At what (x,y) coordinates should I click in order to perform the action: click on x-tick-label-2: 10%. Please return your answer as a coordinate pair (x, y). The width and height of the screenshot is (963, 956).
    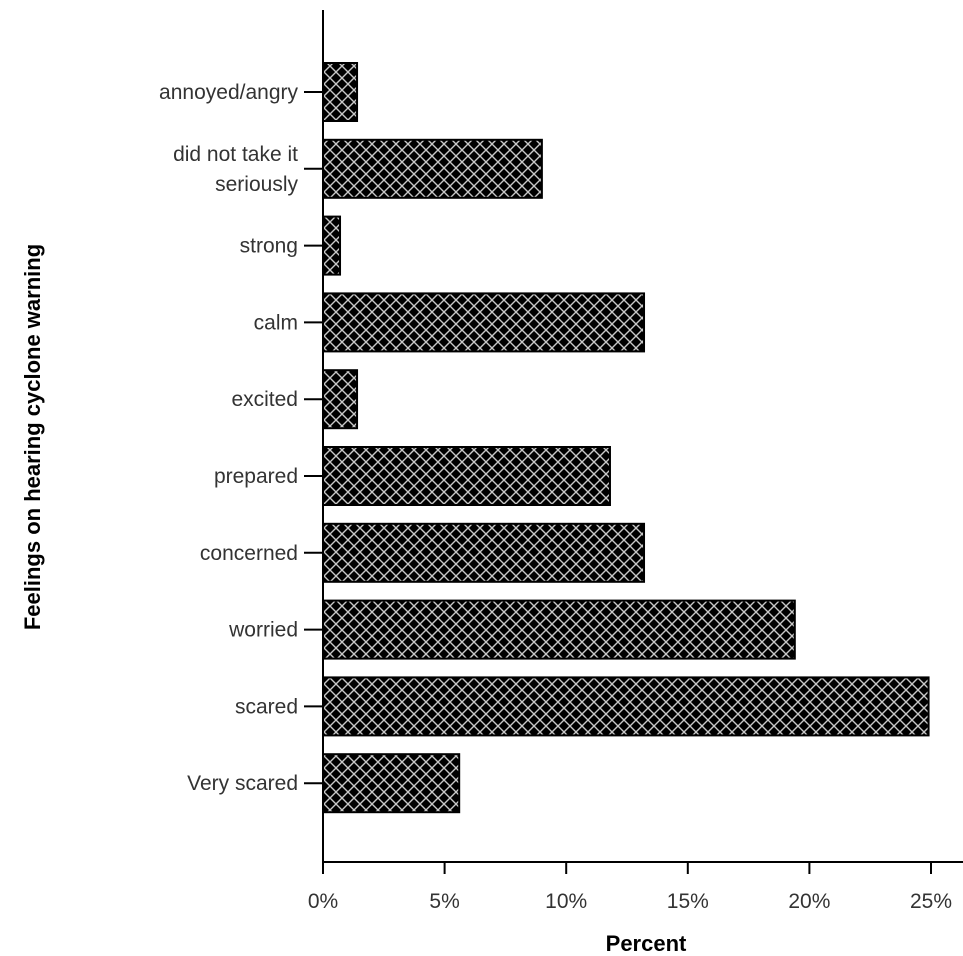
    Looking at the image, I should click on (566, 901).